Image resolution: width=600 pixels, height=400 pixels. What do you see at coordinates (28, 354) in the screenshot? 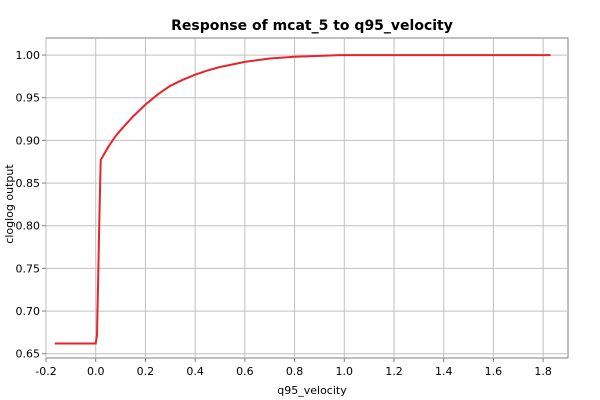
I see `y-tick-label: 0.65` at bounding box center [28, 354].